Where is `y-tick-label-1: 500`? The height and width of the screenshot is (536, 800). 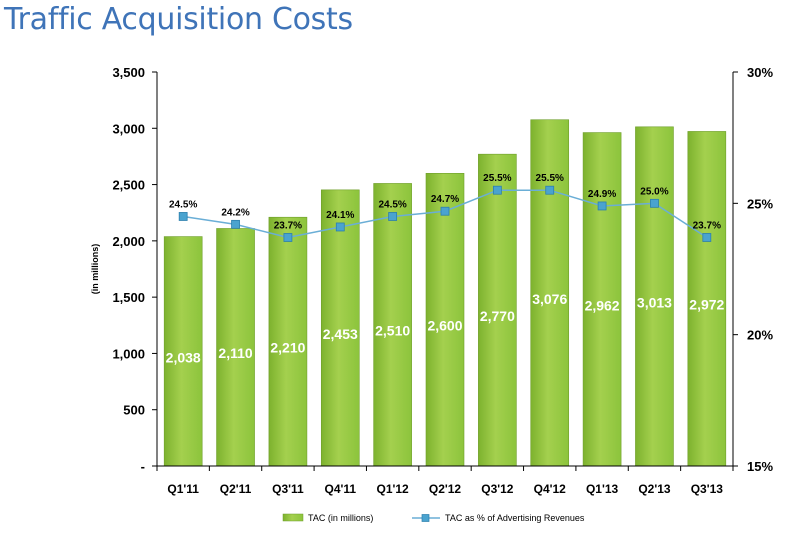
y-tick-label-1: 500 is located at coordinates (134, 410).